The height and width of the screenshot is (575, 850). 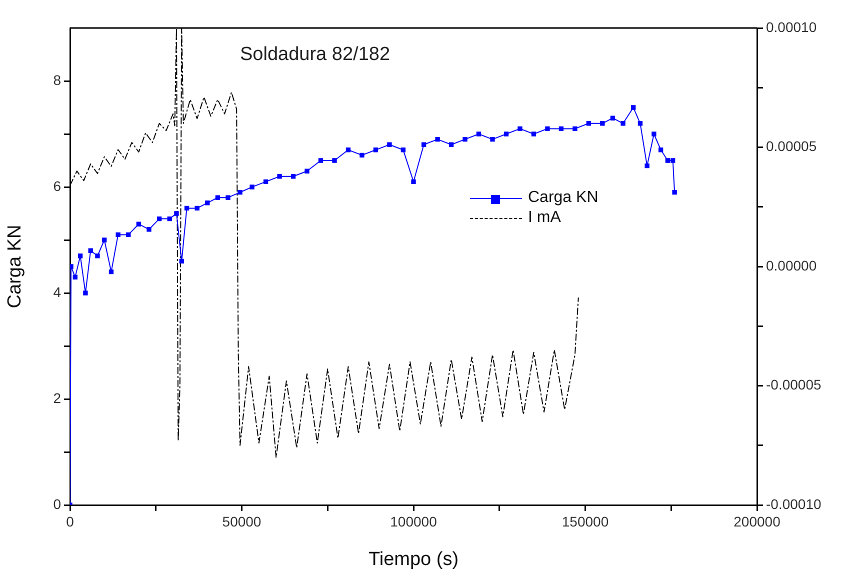 I want to click on legend-label: Carga KN, so click(x=563, y=198).